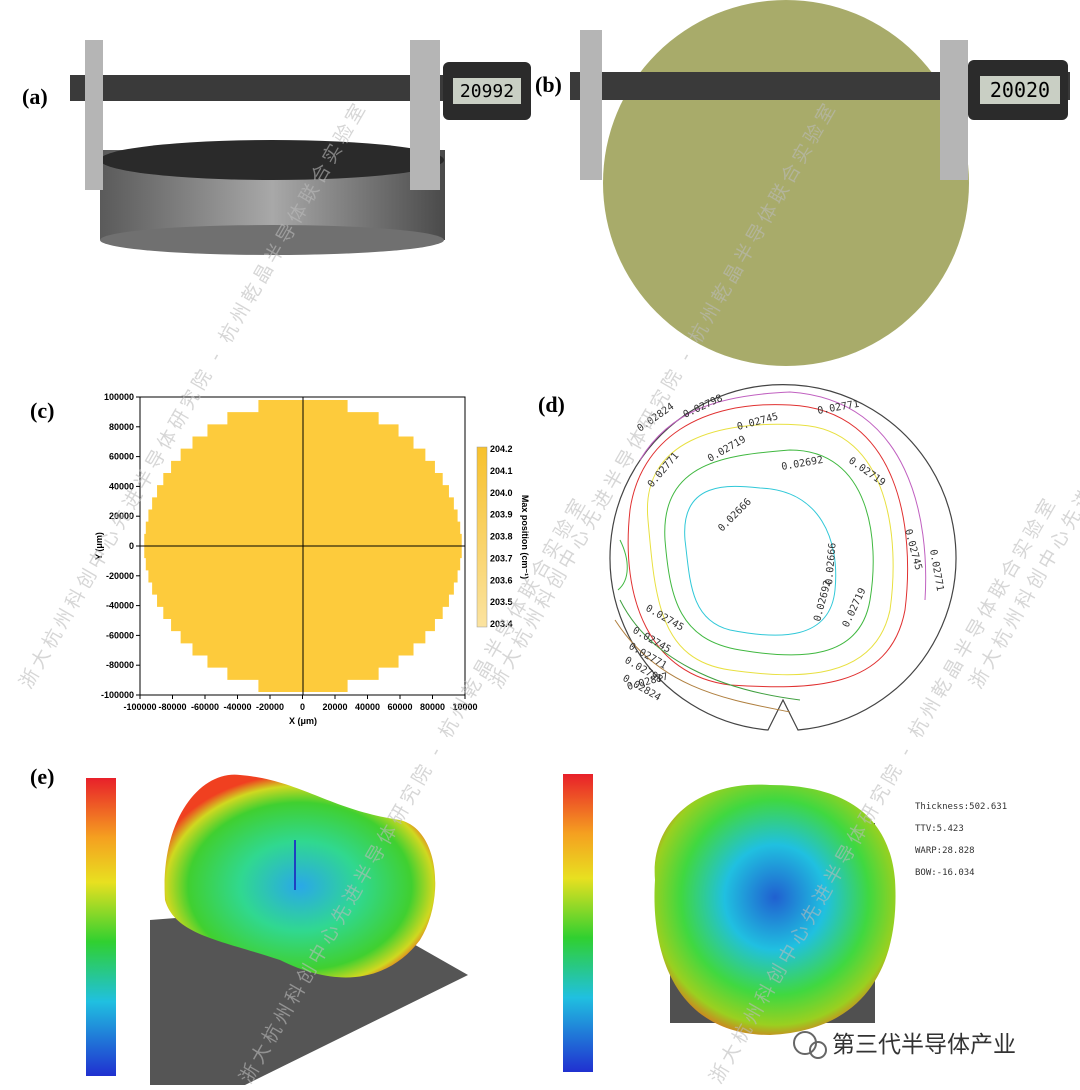 The width and height of the screenshot is (1080, 1090). I want to click on y-tick-label: -80000, so click(120, 665).